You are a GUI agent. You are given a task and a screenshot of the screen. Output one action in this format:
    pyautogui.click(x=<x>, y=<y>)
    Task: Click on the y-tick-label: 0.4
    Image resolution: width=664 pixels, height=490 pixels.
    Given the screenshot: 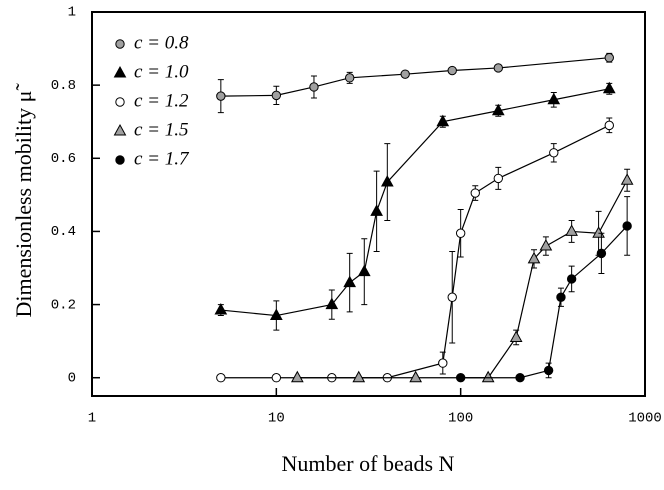 What is the action you would take?
    pyautogui.click(x=63, y=232)
    